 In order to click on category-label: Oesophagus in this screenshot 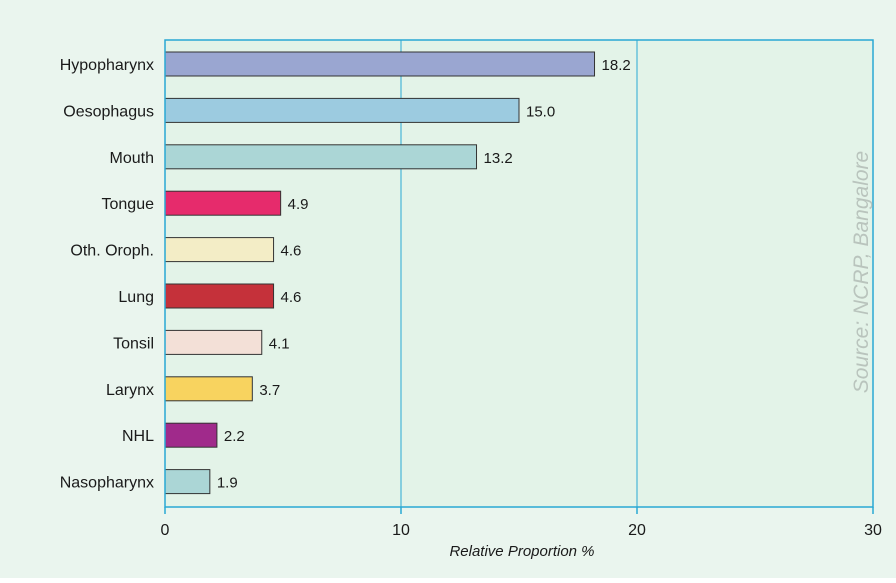, I will do `click(108, 111)`.